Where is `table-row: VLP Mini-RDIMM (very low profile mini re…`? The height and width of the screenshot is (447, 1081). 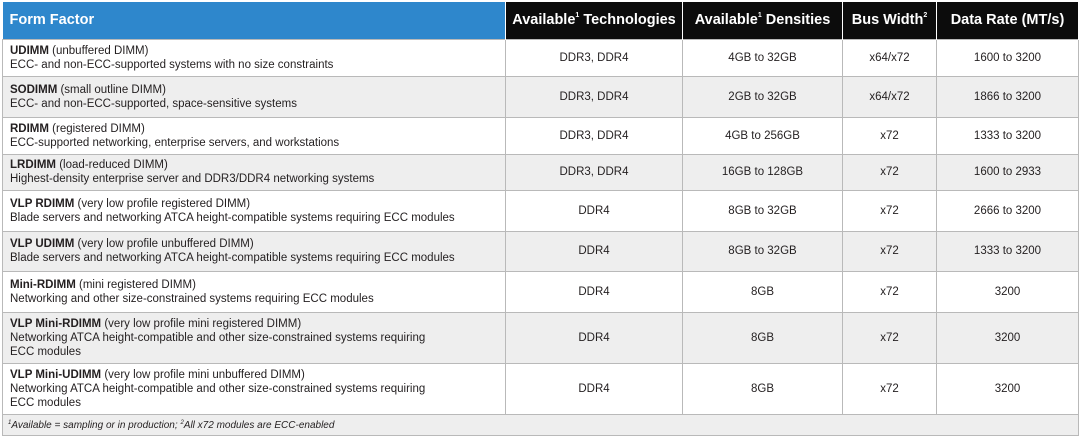
table-row: VLP Mini-RDIMM (very low profile mini re… is located at coordinates (540, 337).